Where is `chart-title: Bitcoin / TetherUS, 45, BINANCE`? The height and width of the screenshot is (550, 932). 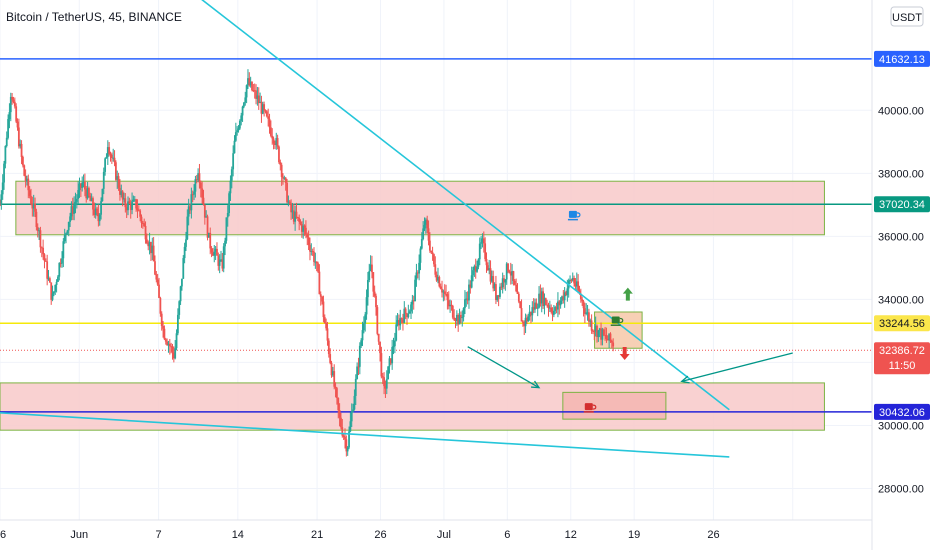 chart-title: Bitcoin / TetherUS, 45, BINANCE is located at coordinates (94, 17).